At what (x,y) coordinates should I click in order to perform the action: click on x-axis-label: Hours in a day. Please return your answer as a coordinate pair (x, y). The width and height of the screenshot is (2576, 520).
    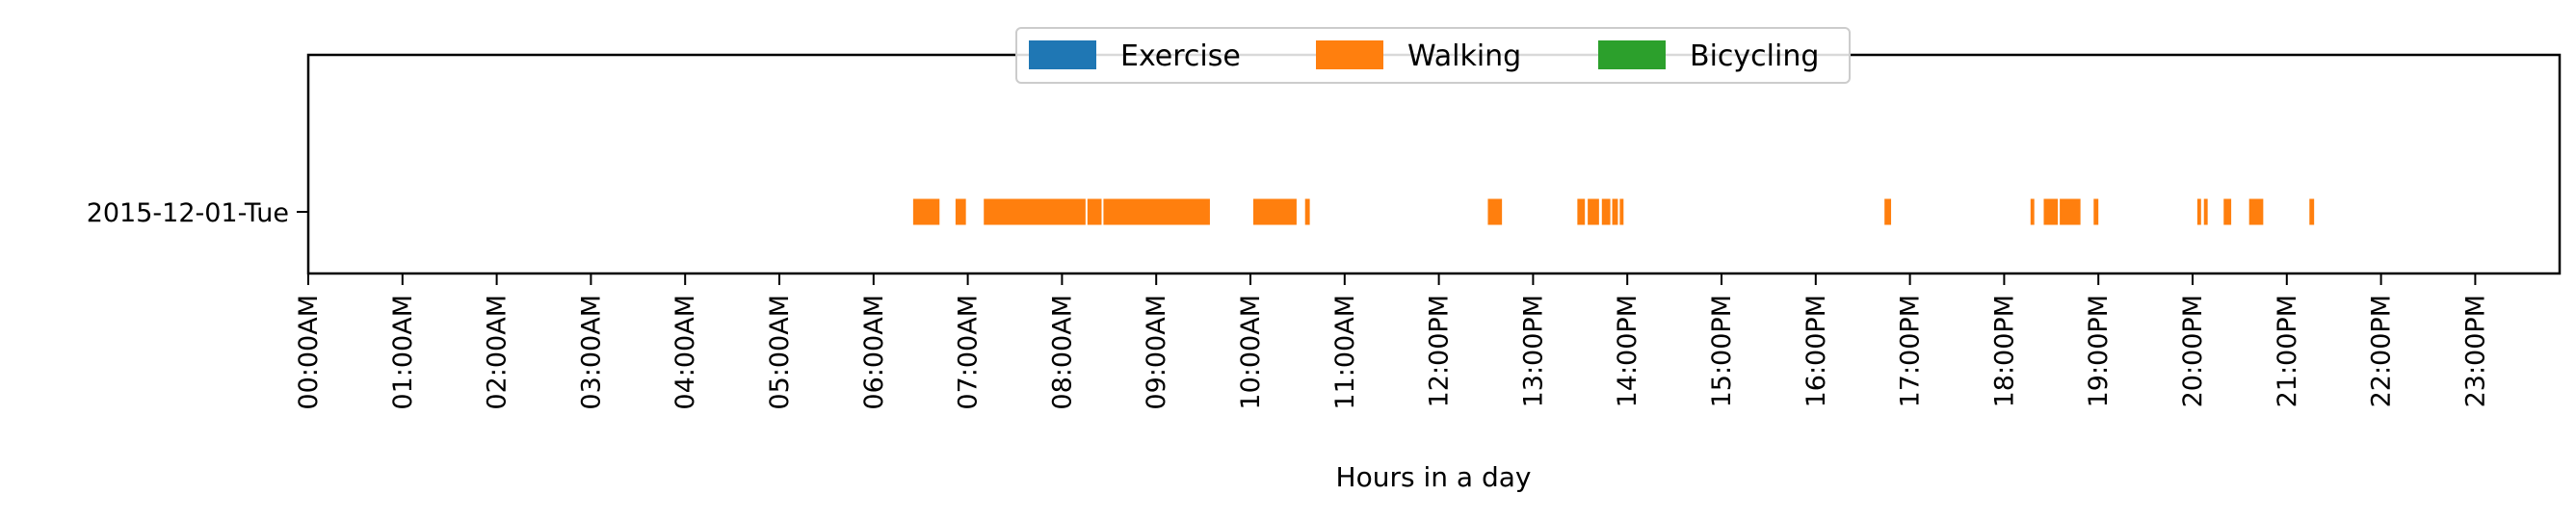
    Looking at the image, I should click on (1434, 477).